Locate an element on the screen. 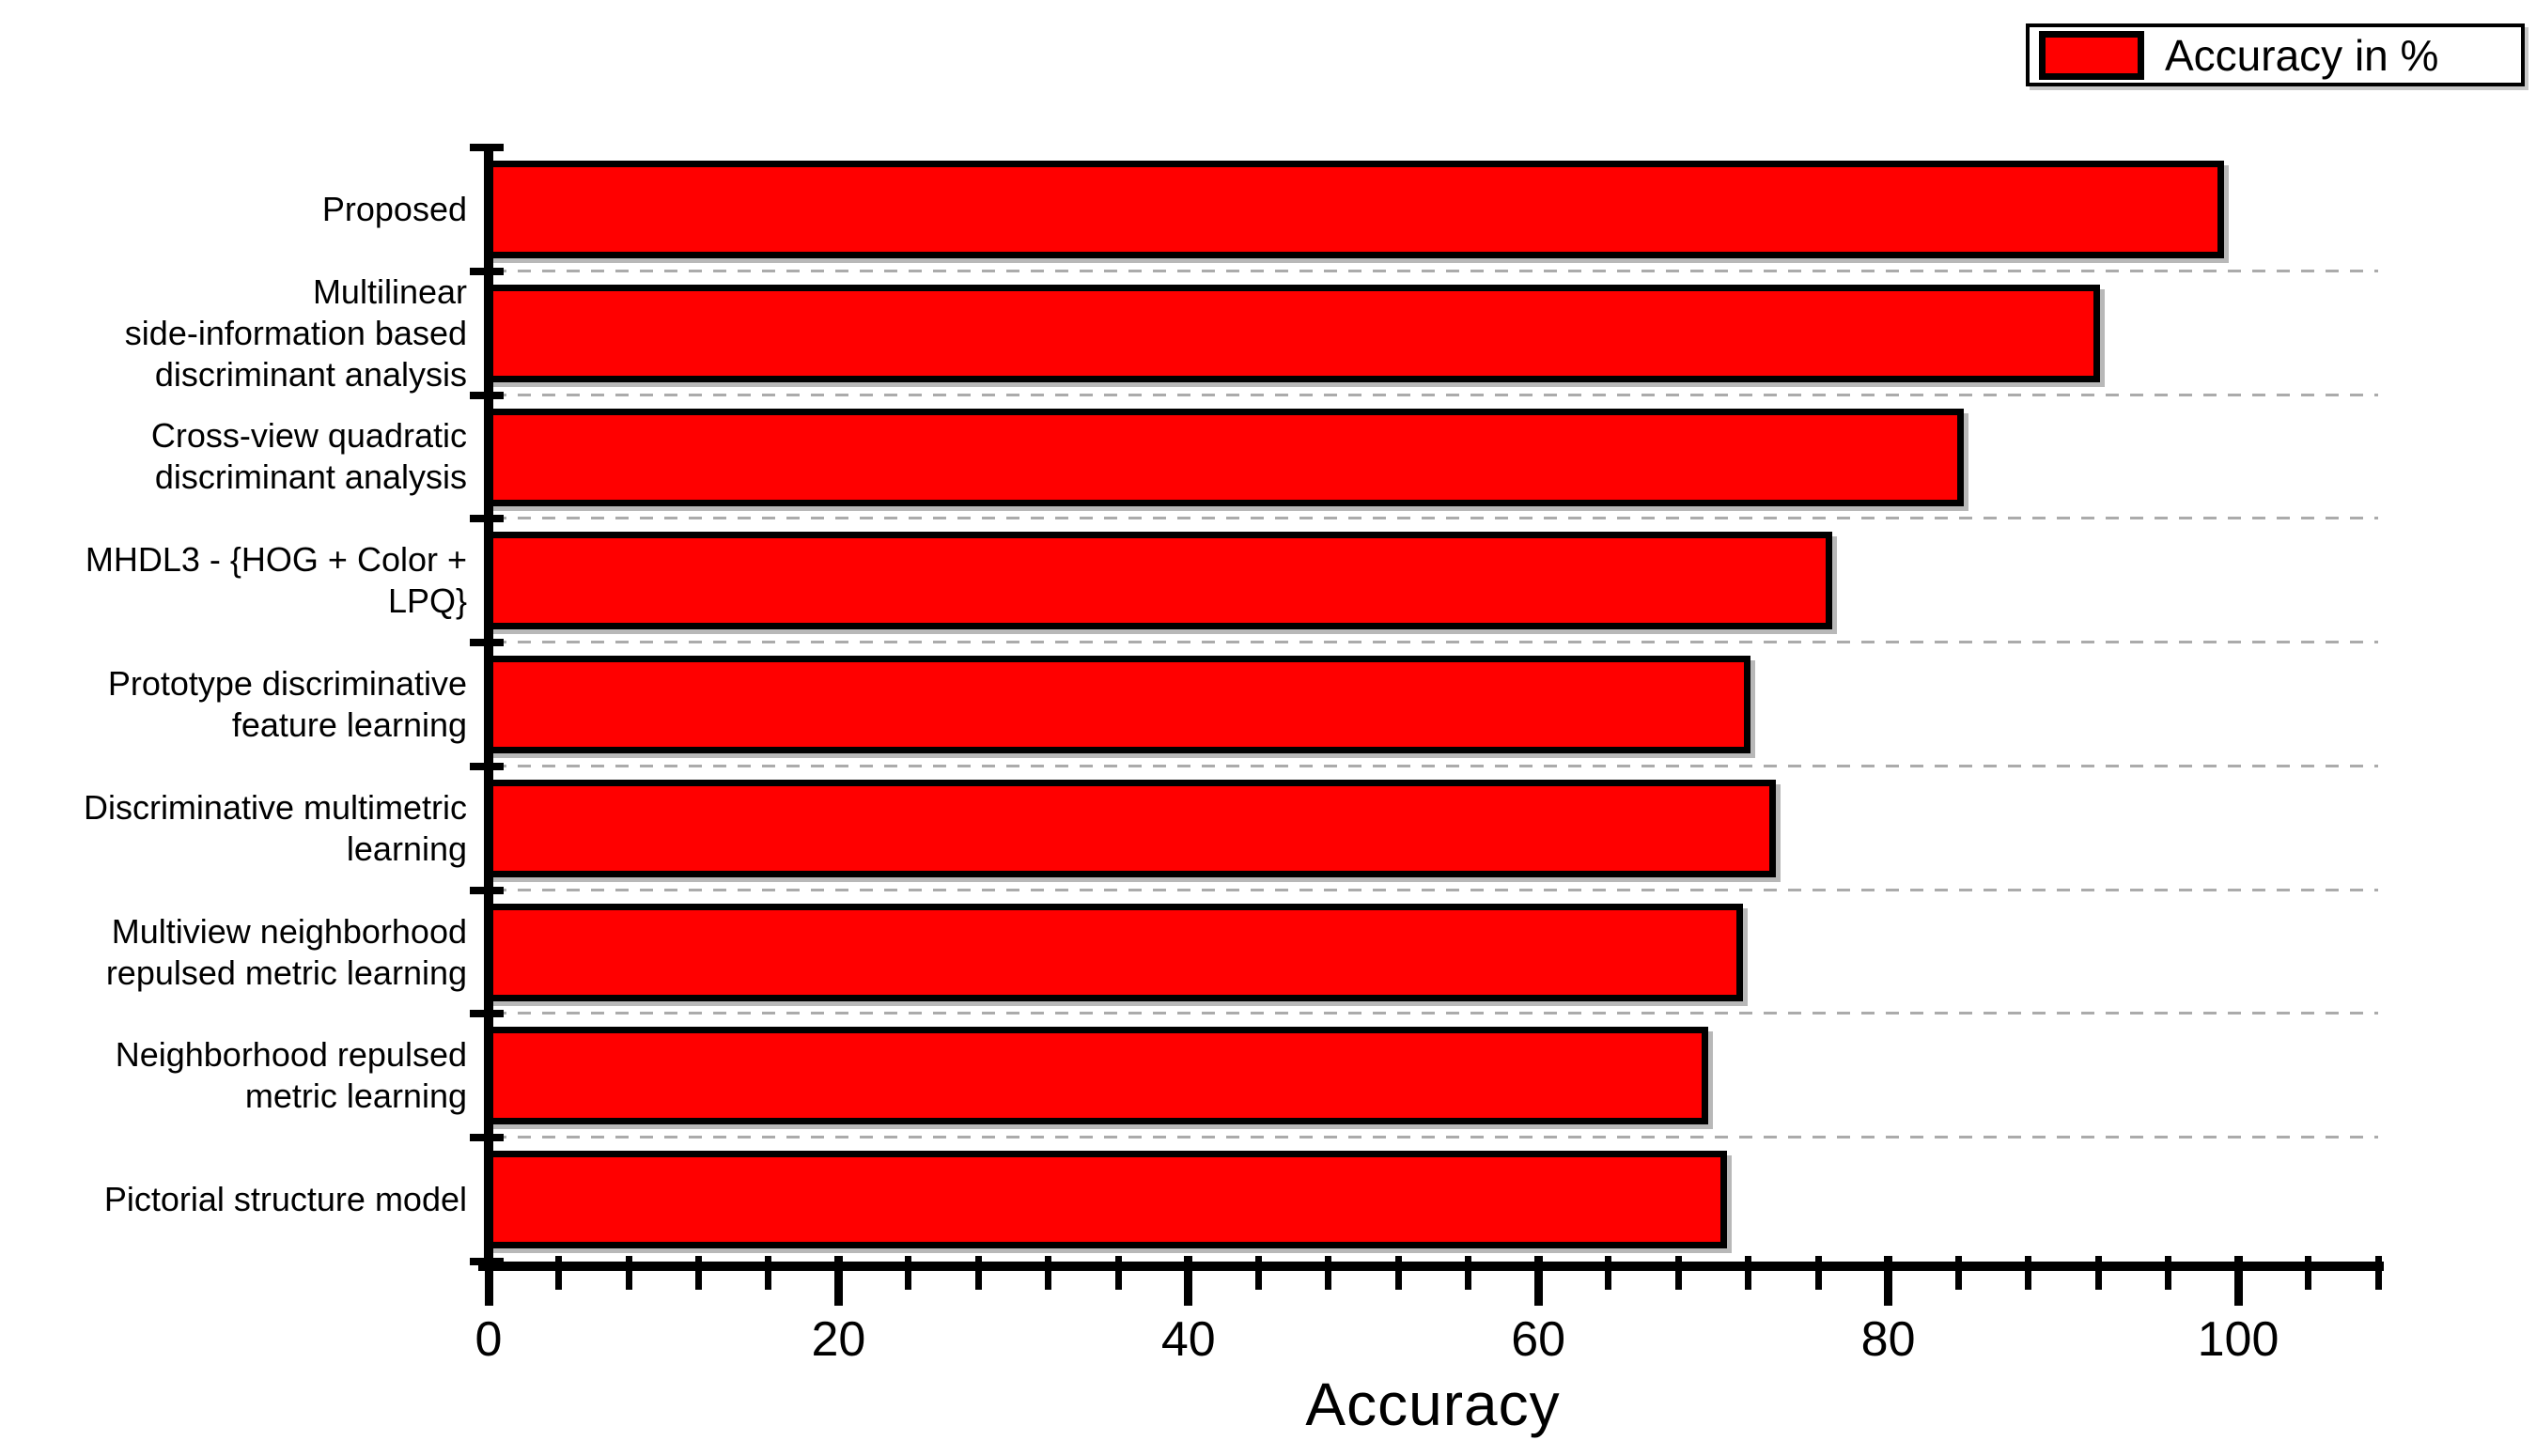 This screenshot has height=1456, width=2536. y-axis-line is located at coordinates (488, 709).